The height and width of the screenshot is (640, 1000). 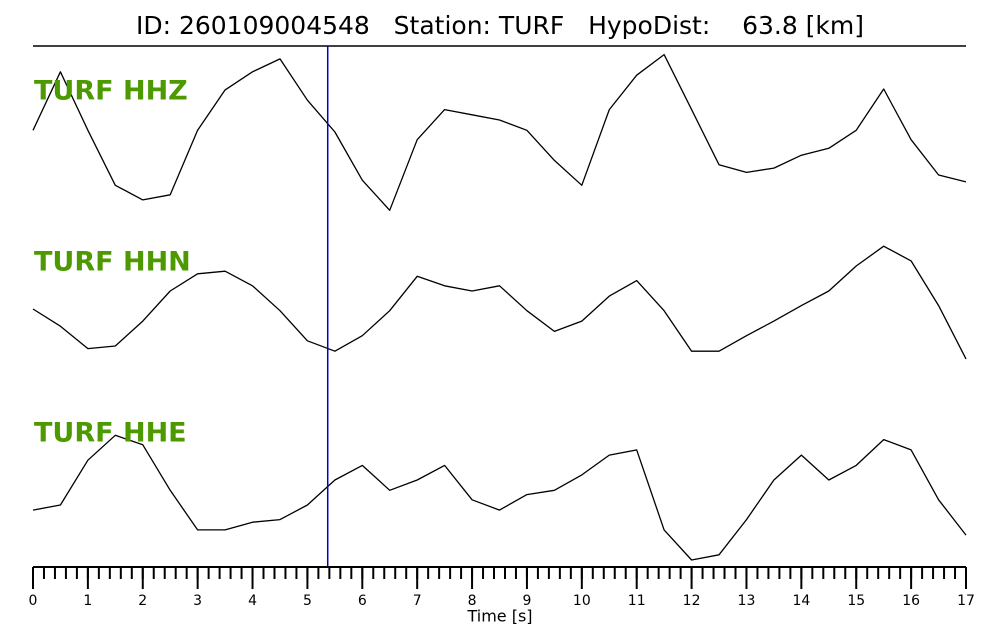 What do you see at coordinates (582, 601) in the screenshot?
I see `x-tick-label: 10` at bounding box center [582, 601].